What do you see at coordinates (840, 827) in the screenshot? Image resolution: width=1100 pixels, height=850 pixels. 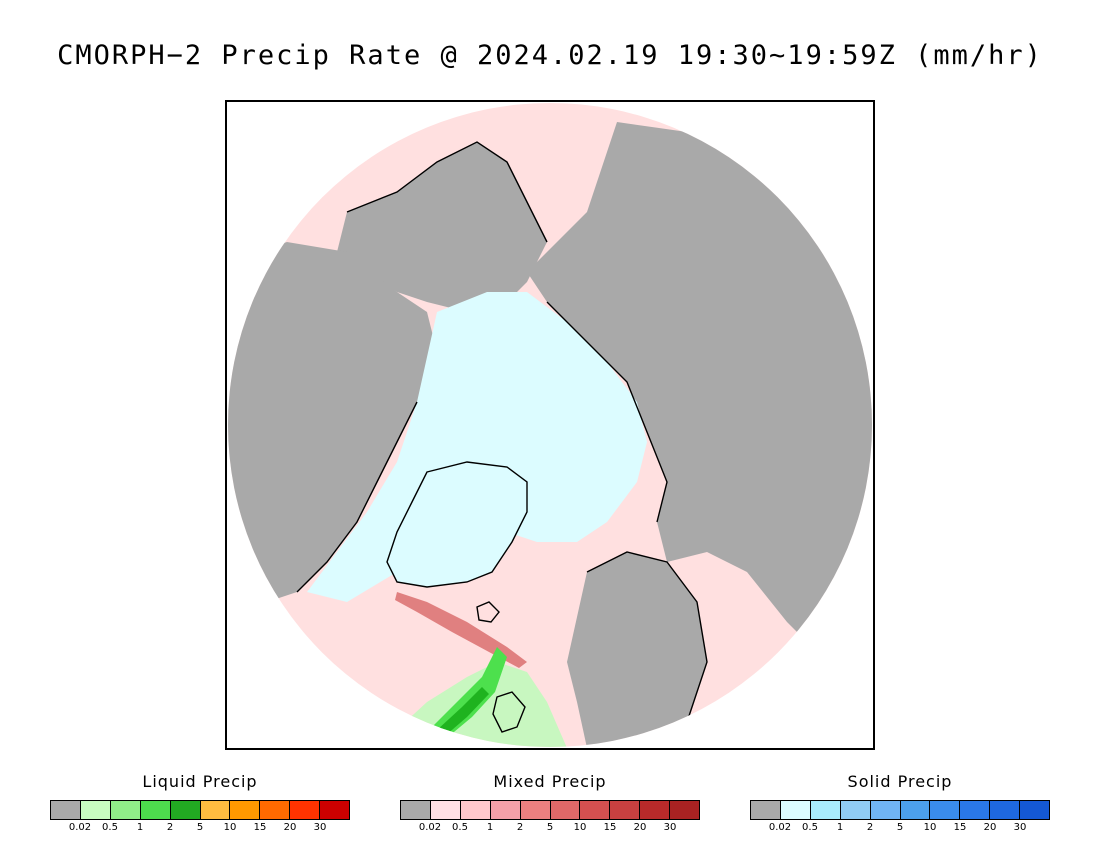 I see `legend-solid-tick: 1` at bounding box center [840, 827].